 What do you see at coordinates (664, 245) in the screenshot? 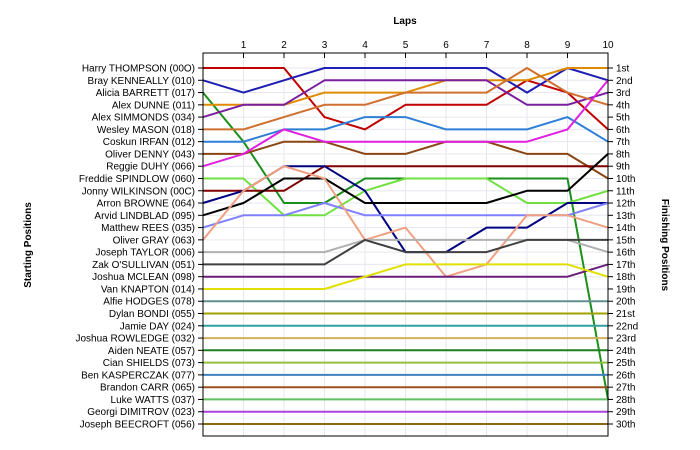
I see `right-axis-title: Finishing Positions` at bounding box center [664, 245].